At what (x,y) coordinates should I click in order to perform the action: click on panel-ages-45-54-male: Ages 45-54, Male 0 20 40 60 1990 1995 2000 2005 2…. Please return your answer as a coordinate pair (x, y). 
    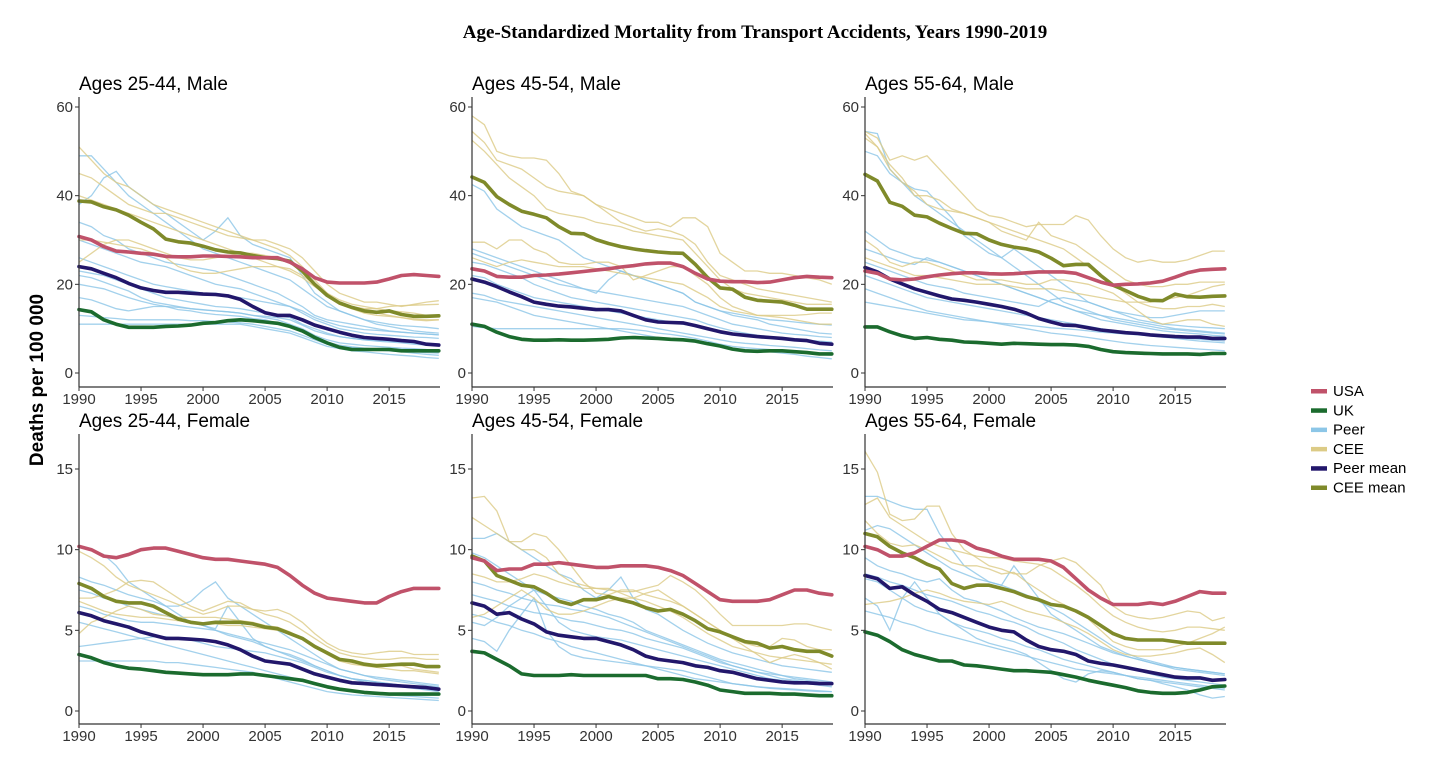
    Looking at the image, I should click on (641, 241).